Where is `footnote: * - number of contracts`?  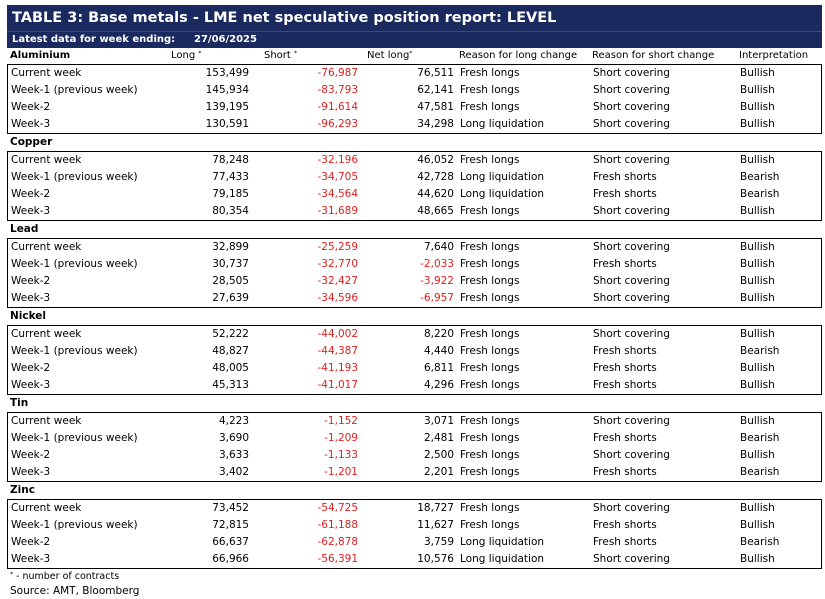
footnote: * - number of contracts is located at coordinates (414, 577).